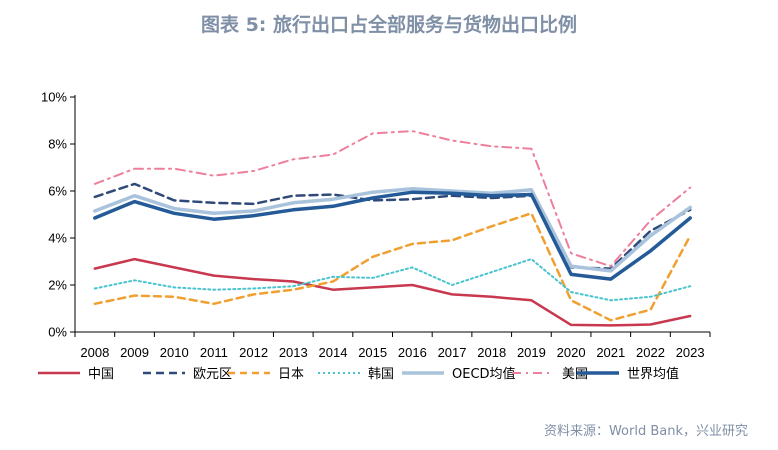 Image resolution: width=778 pixels, height=450 pixels. Describe the element at coordinates (650, 352) in the screenshot. I see `x-tick-label: 2022` at that location.